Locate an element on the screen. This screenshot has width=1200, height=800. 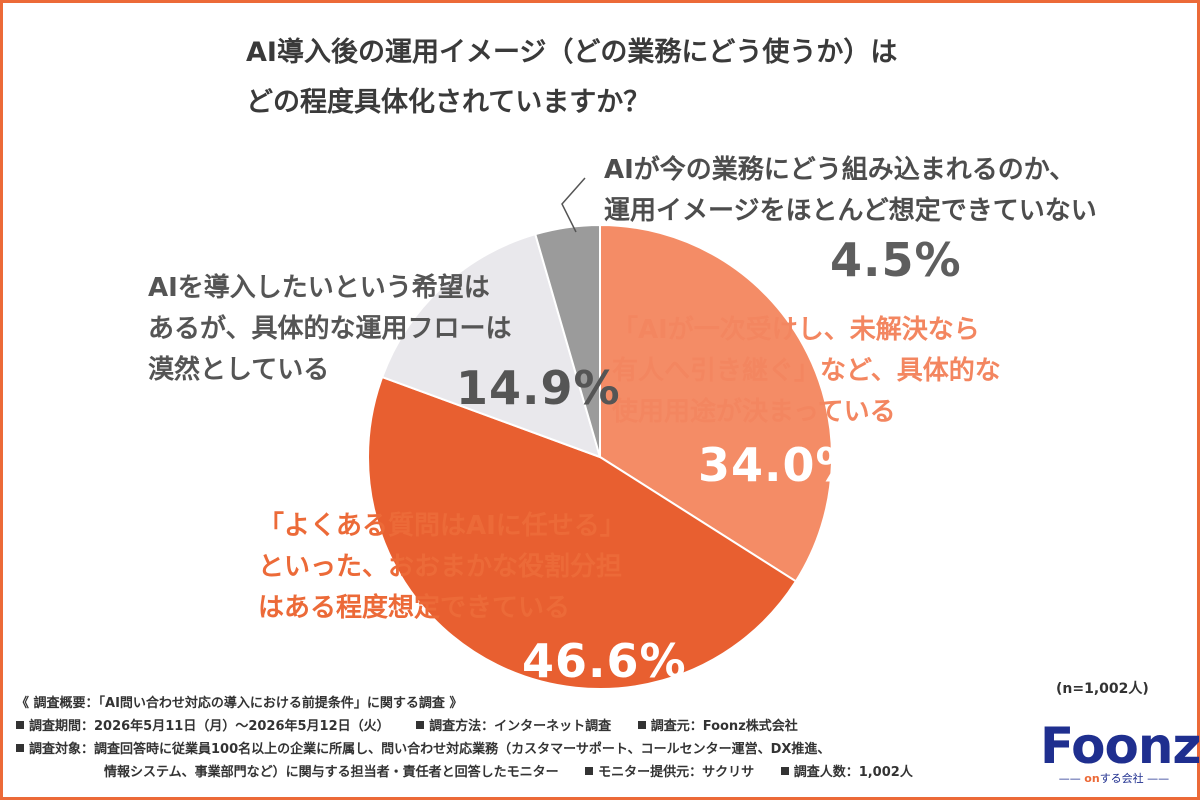
leader-line is located at coordinates (573, 205).